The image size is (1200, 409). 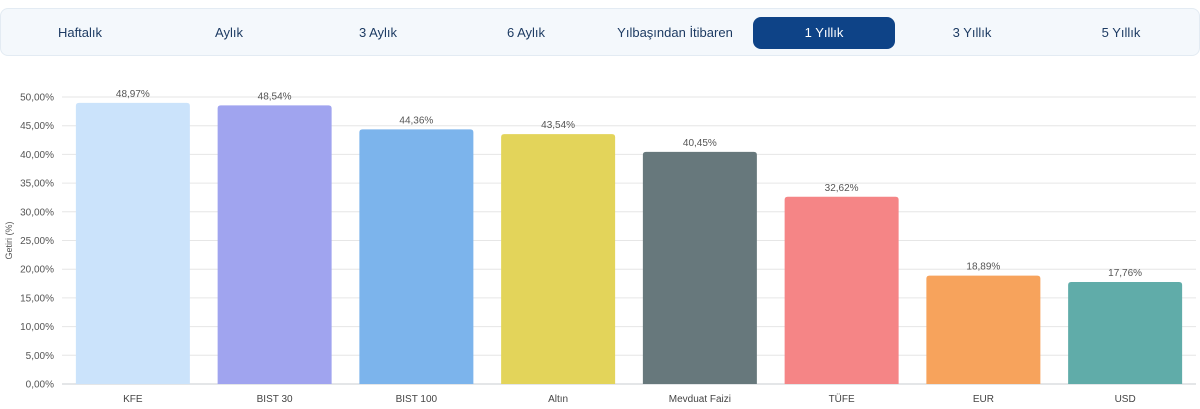 What do you see at coordinates (558, 125) in the screenshot?
I see `data-label: 43,54%` at bounding box center [558, 125].